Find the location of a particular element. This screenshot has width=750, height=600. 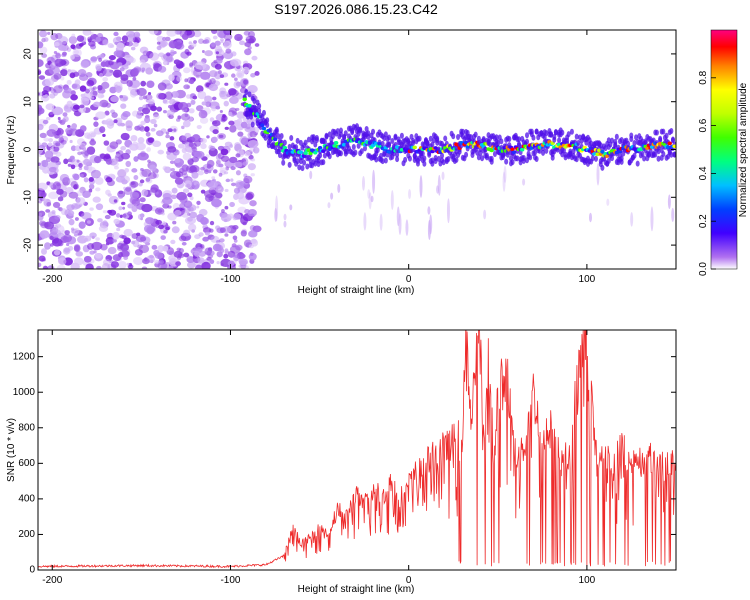

heatmap-y-tick-label: 0 is located at coordinates (28, 149).